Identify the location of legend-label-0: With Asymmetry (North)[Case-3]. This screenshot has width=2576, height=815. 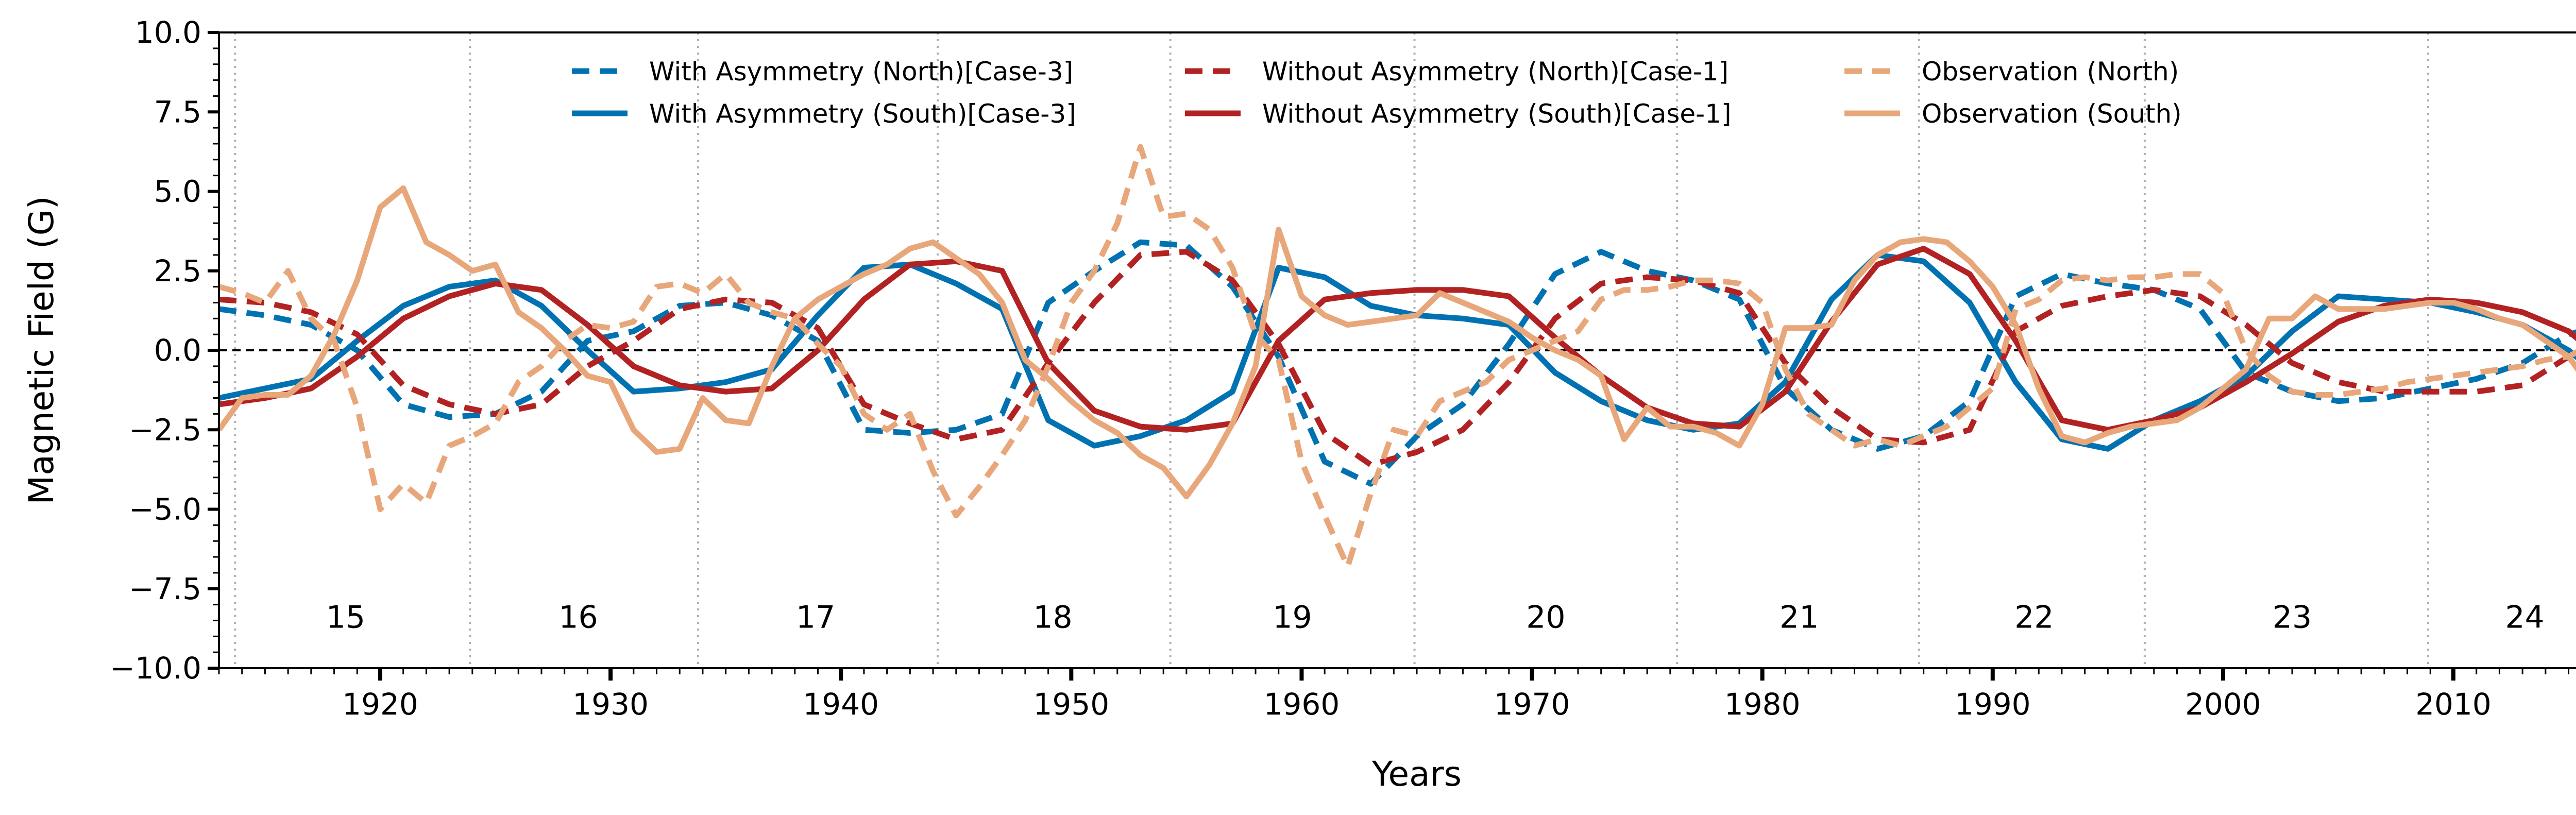
(861, 72).